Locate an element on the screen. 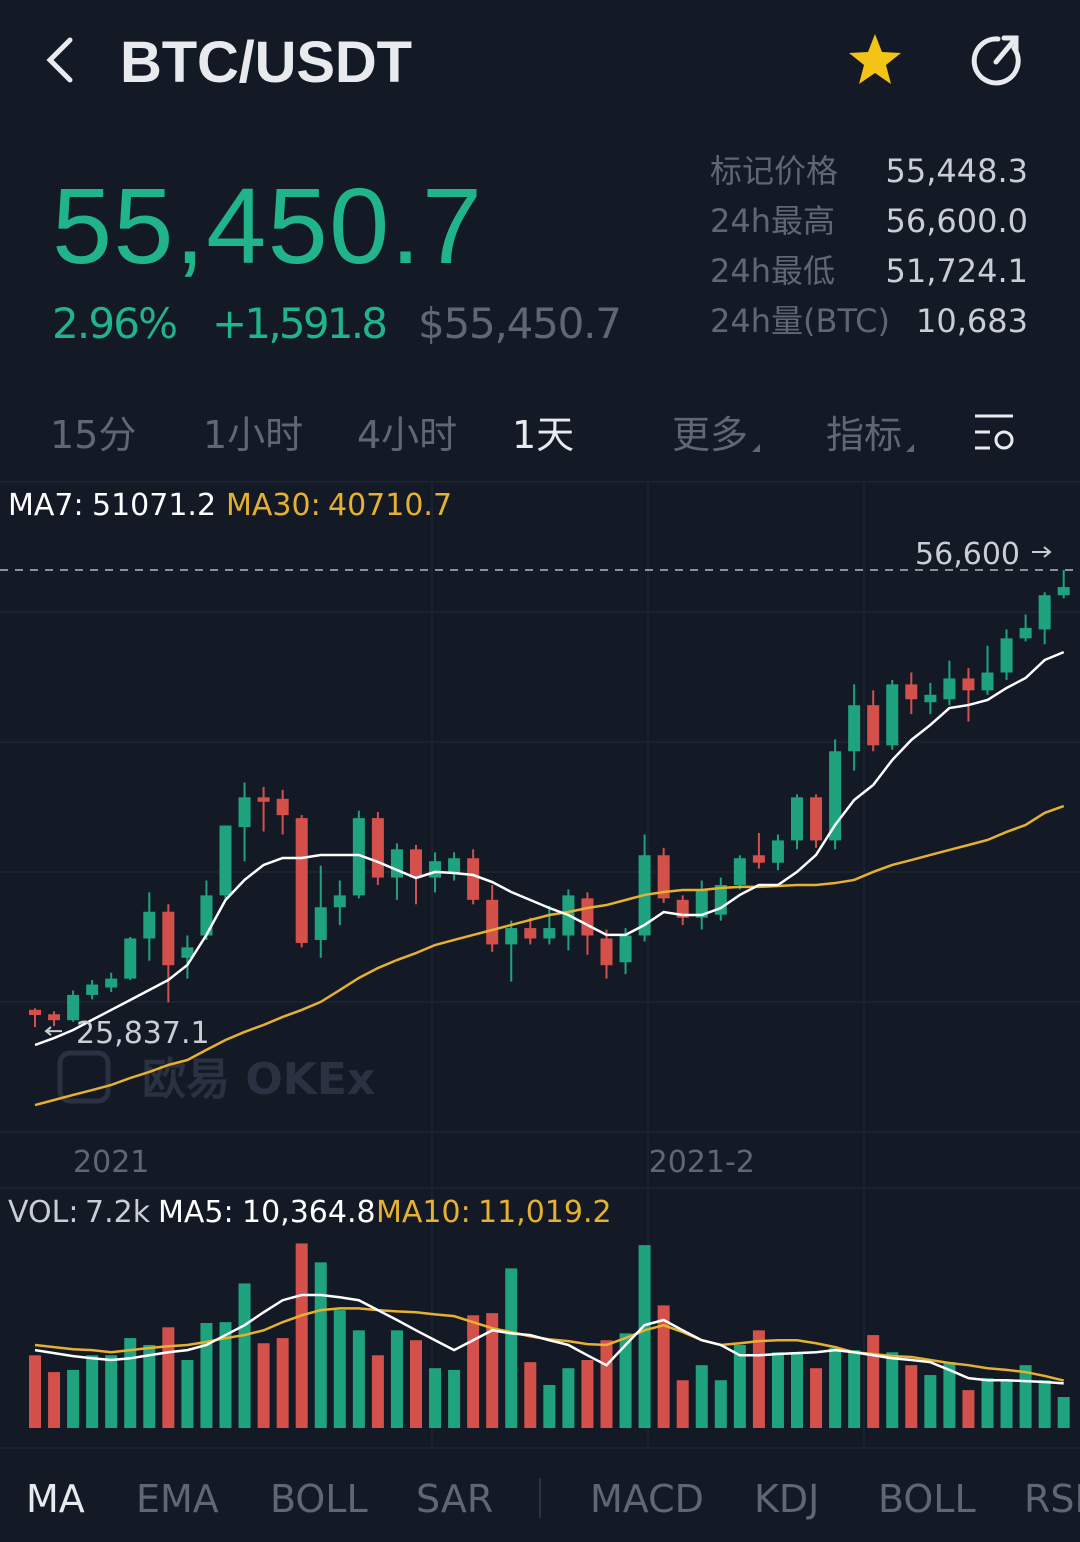 Image resolution: width=1080 pixels, height=1542 pixels. volume-legend: MA5: is located at coordinates (196, 1212).